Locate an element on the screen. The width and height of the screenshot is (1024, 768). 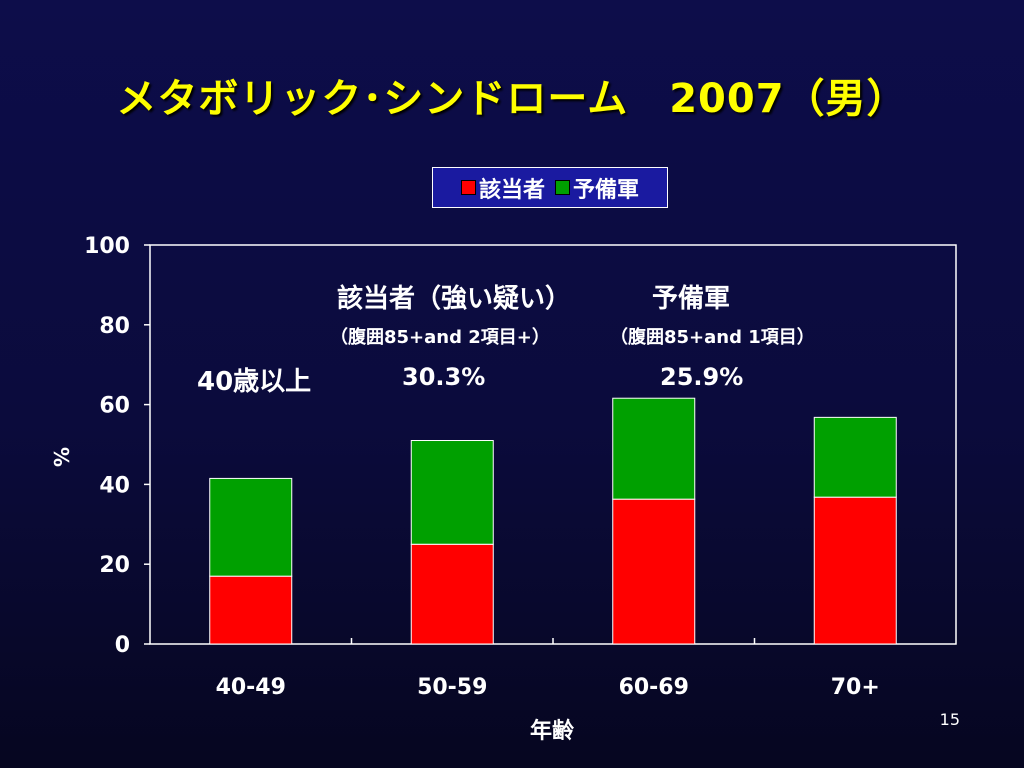
bar-segment-applicable-70+ is located at coordinates (855, 570).